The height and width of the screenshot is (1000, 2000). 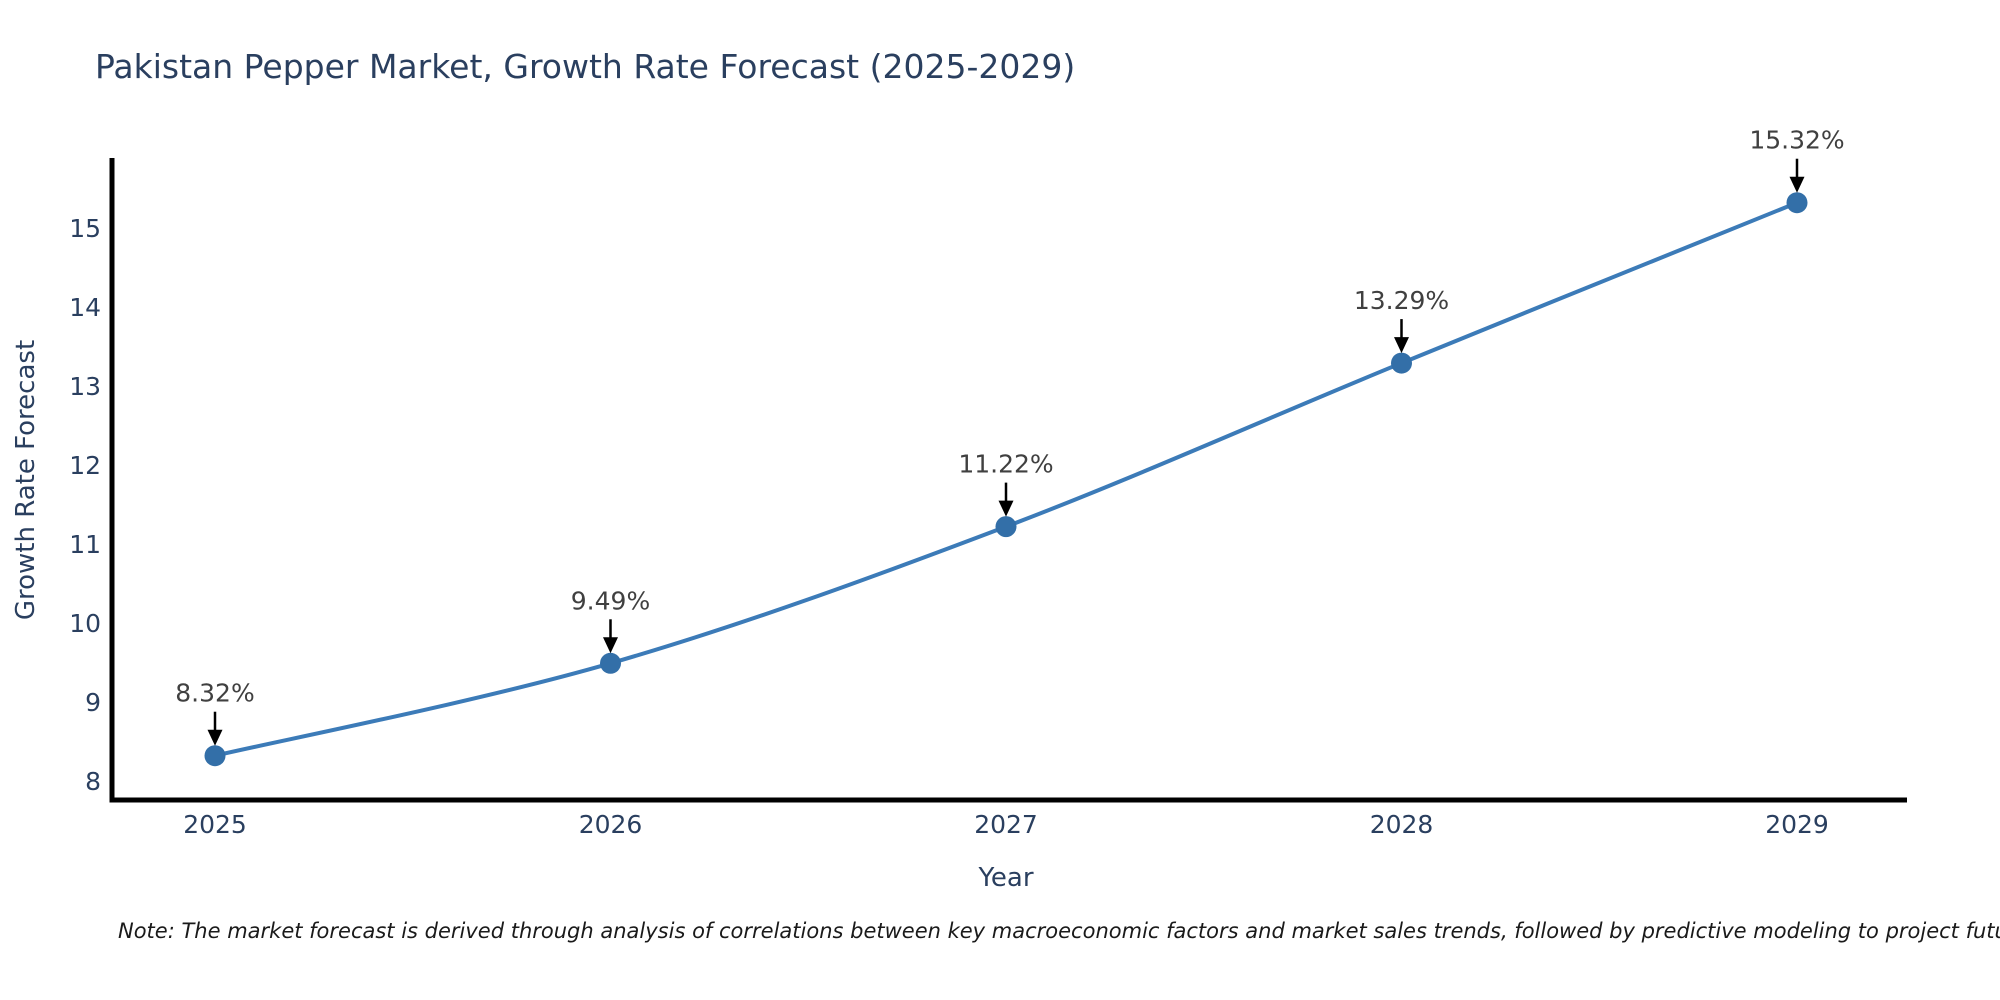 I want to click on x-tick-2026: 2026, so click(x=611, y=824).